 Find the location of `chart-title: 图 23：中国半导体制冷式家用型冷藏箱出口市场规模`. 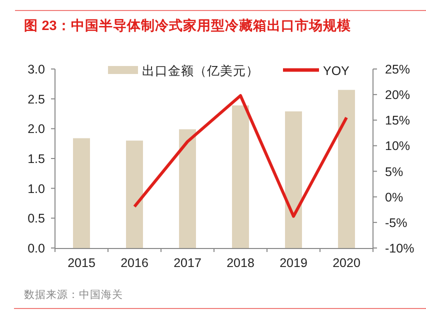

chart-title: 图 23：中国半导体制冷式家用型冷藏箱出口市场规模 is located at coordinates (188, 25).